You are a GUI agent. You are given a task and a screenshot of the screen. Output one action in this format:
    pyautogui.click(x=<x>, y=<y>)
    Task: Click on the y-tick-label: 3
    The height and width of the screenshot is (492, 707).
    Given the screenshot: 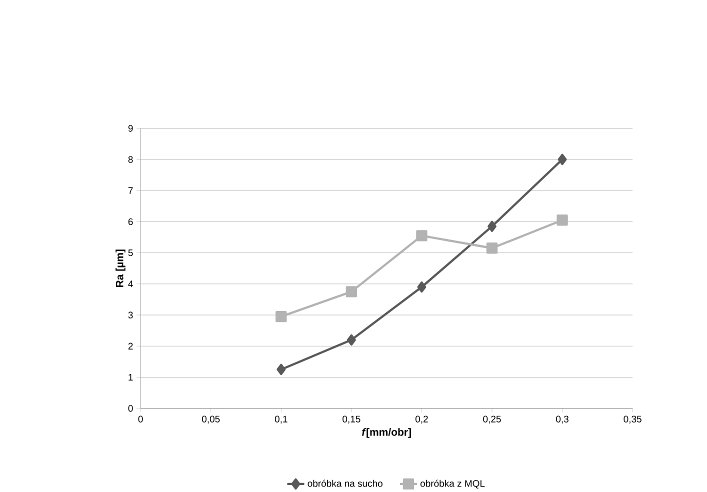 What is the action you would take?
    pyautogui.click(x=130, y=315)
    